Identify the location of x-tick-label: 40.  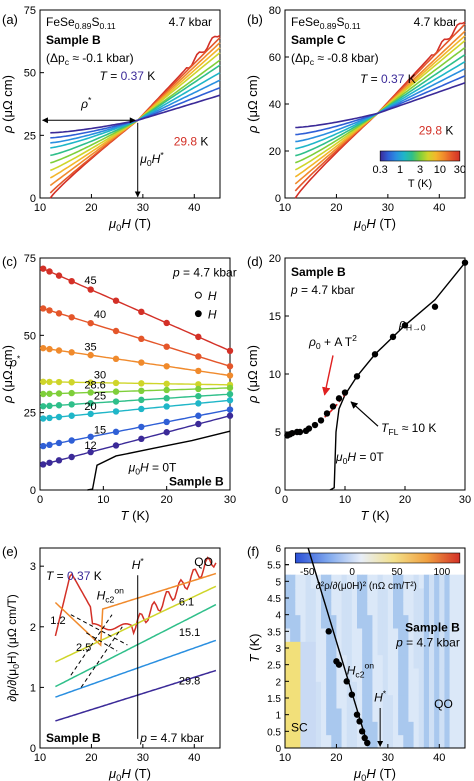
(439, 758).